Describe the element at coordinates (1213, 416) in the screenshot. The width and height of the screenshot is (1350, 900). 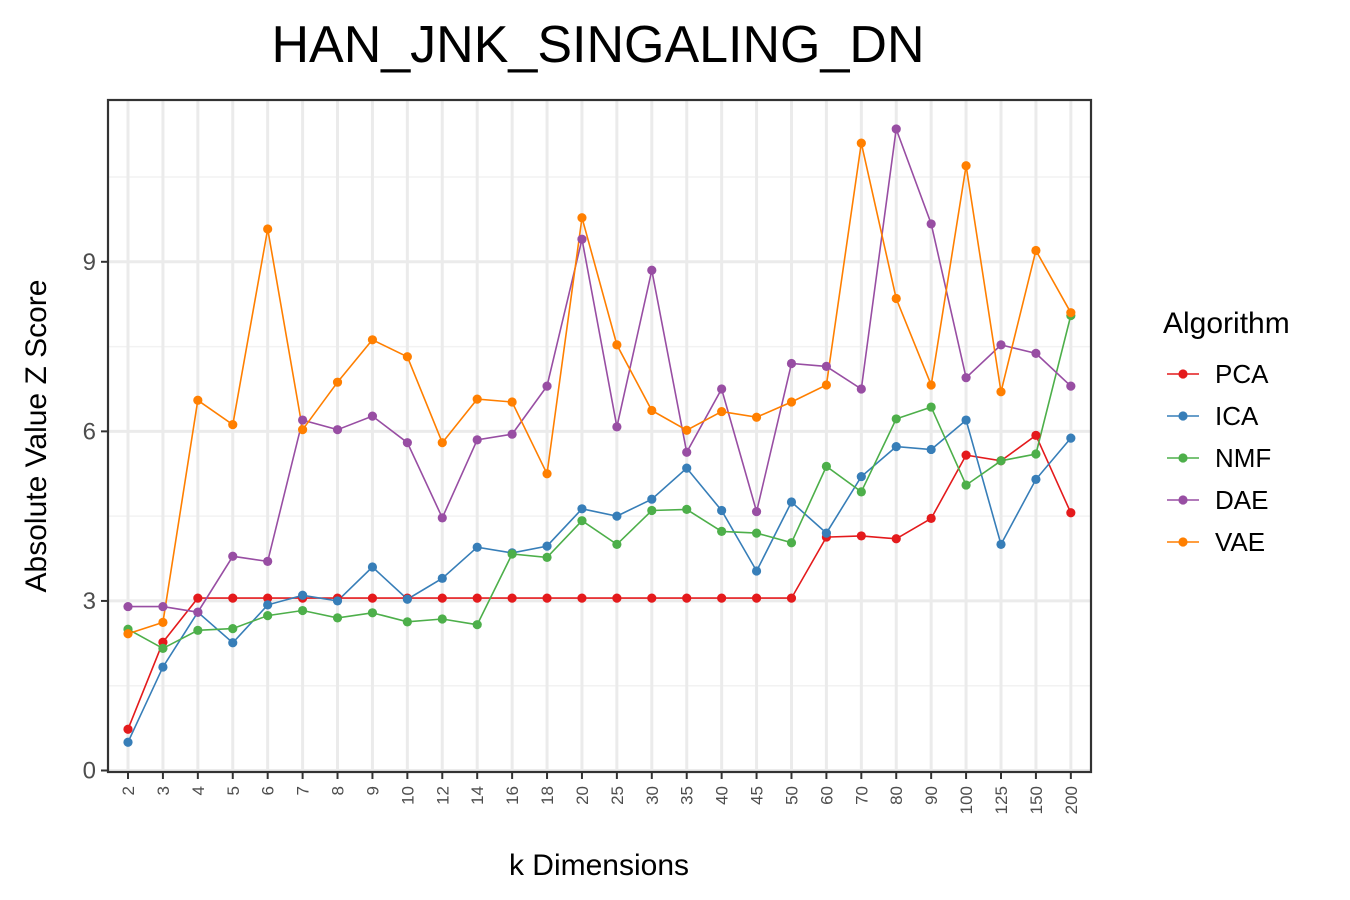
I see `legend-item-ica: ICA` at that location.